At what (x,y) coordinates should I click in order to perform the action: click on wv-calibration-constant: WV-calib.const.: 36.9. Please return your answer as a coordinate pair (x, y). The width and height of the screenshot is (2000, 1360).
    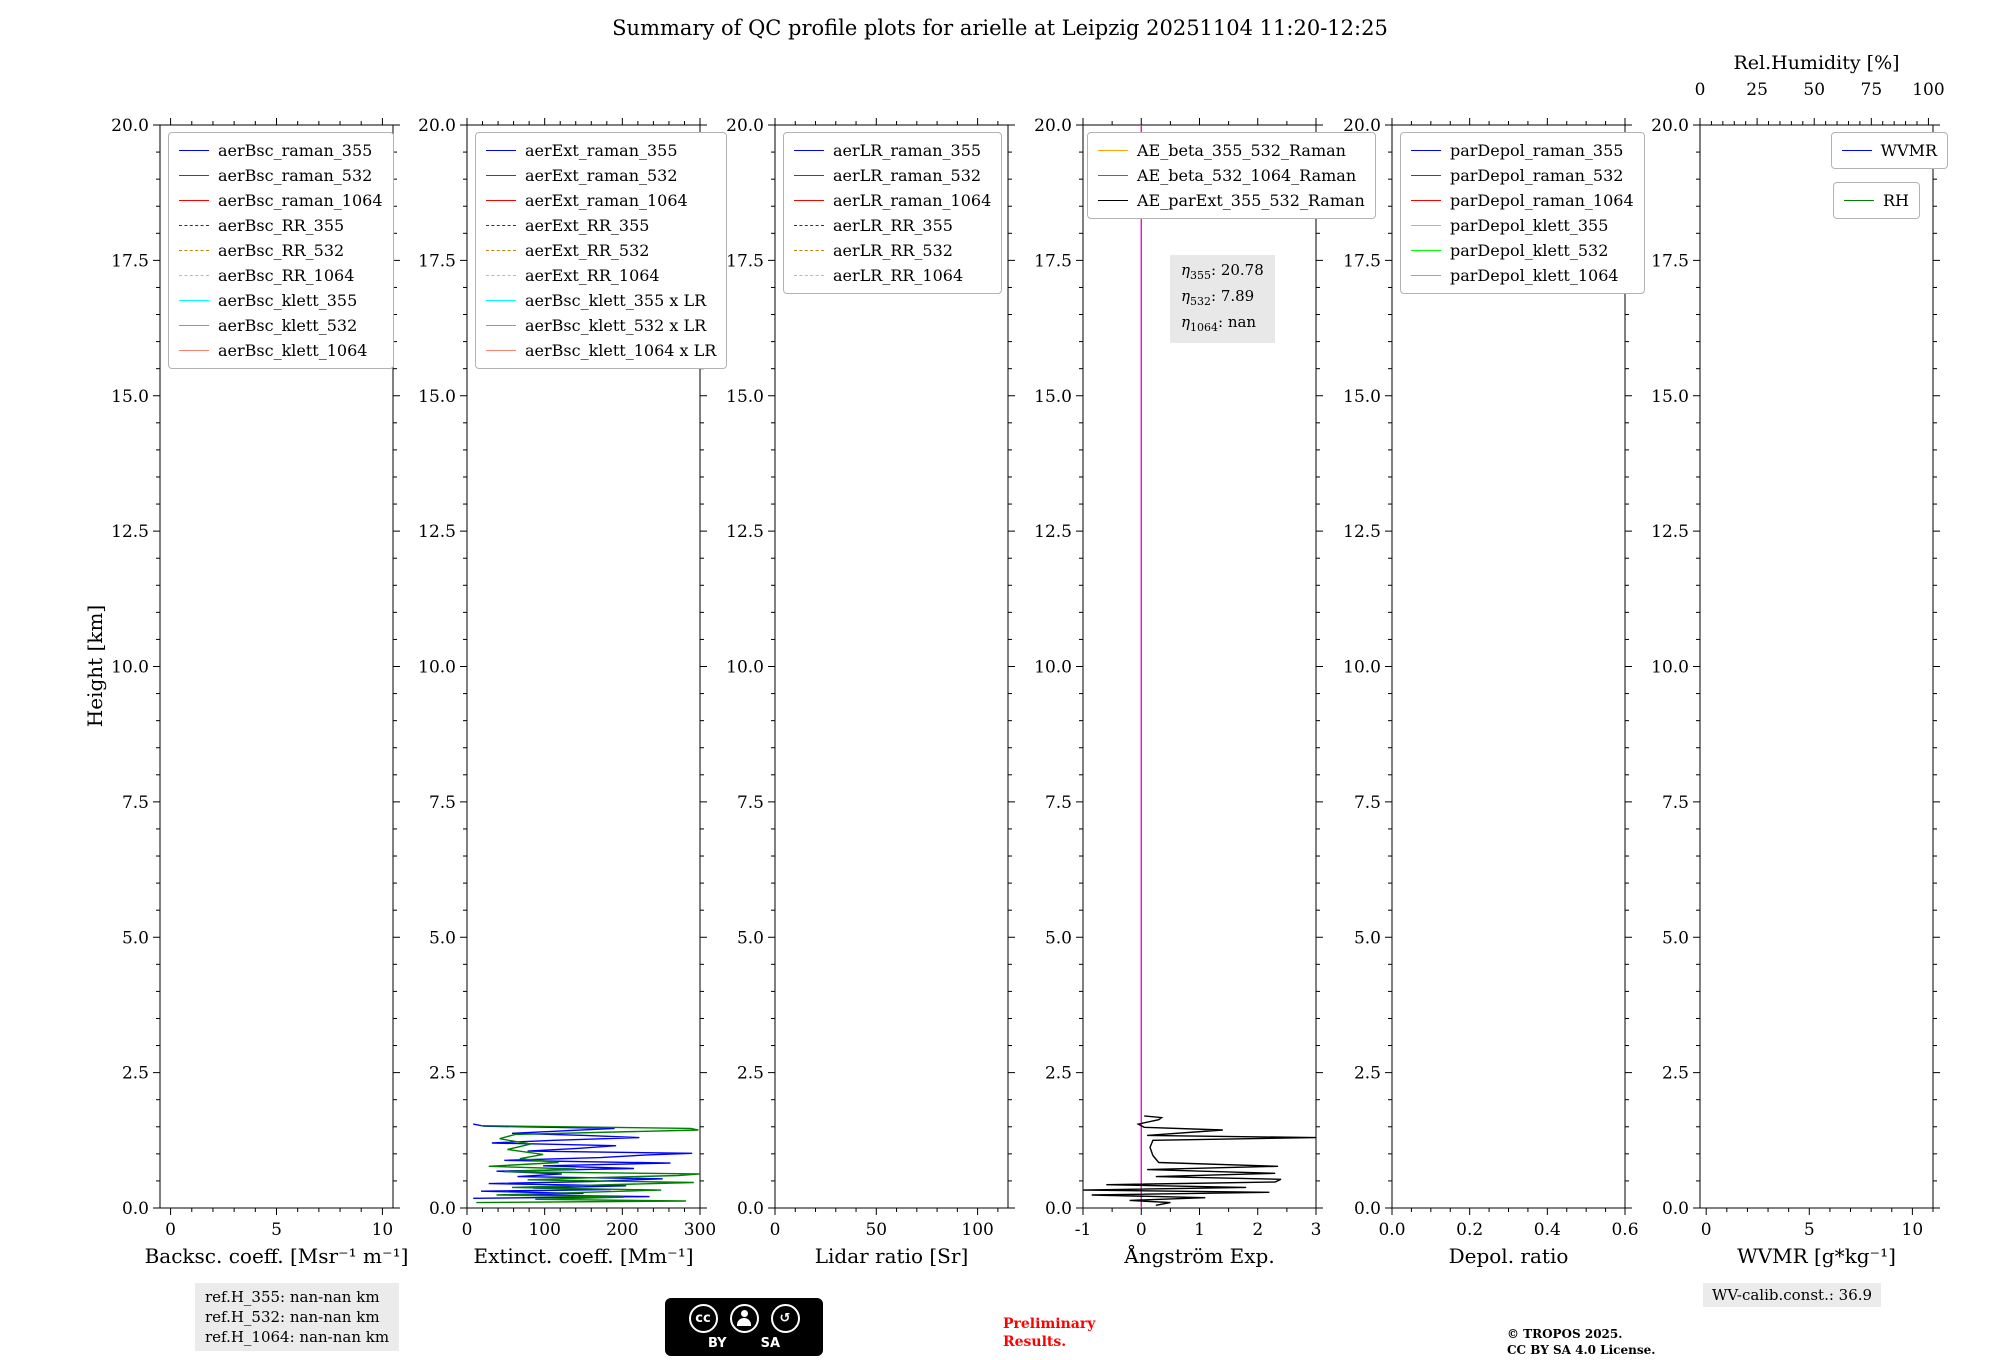
    Looking at the image, I should click on (1792, 1295).